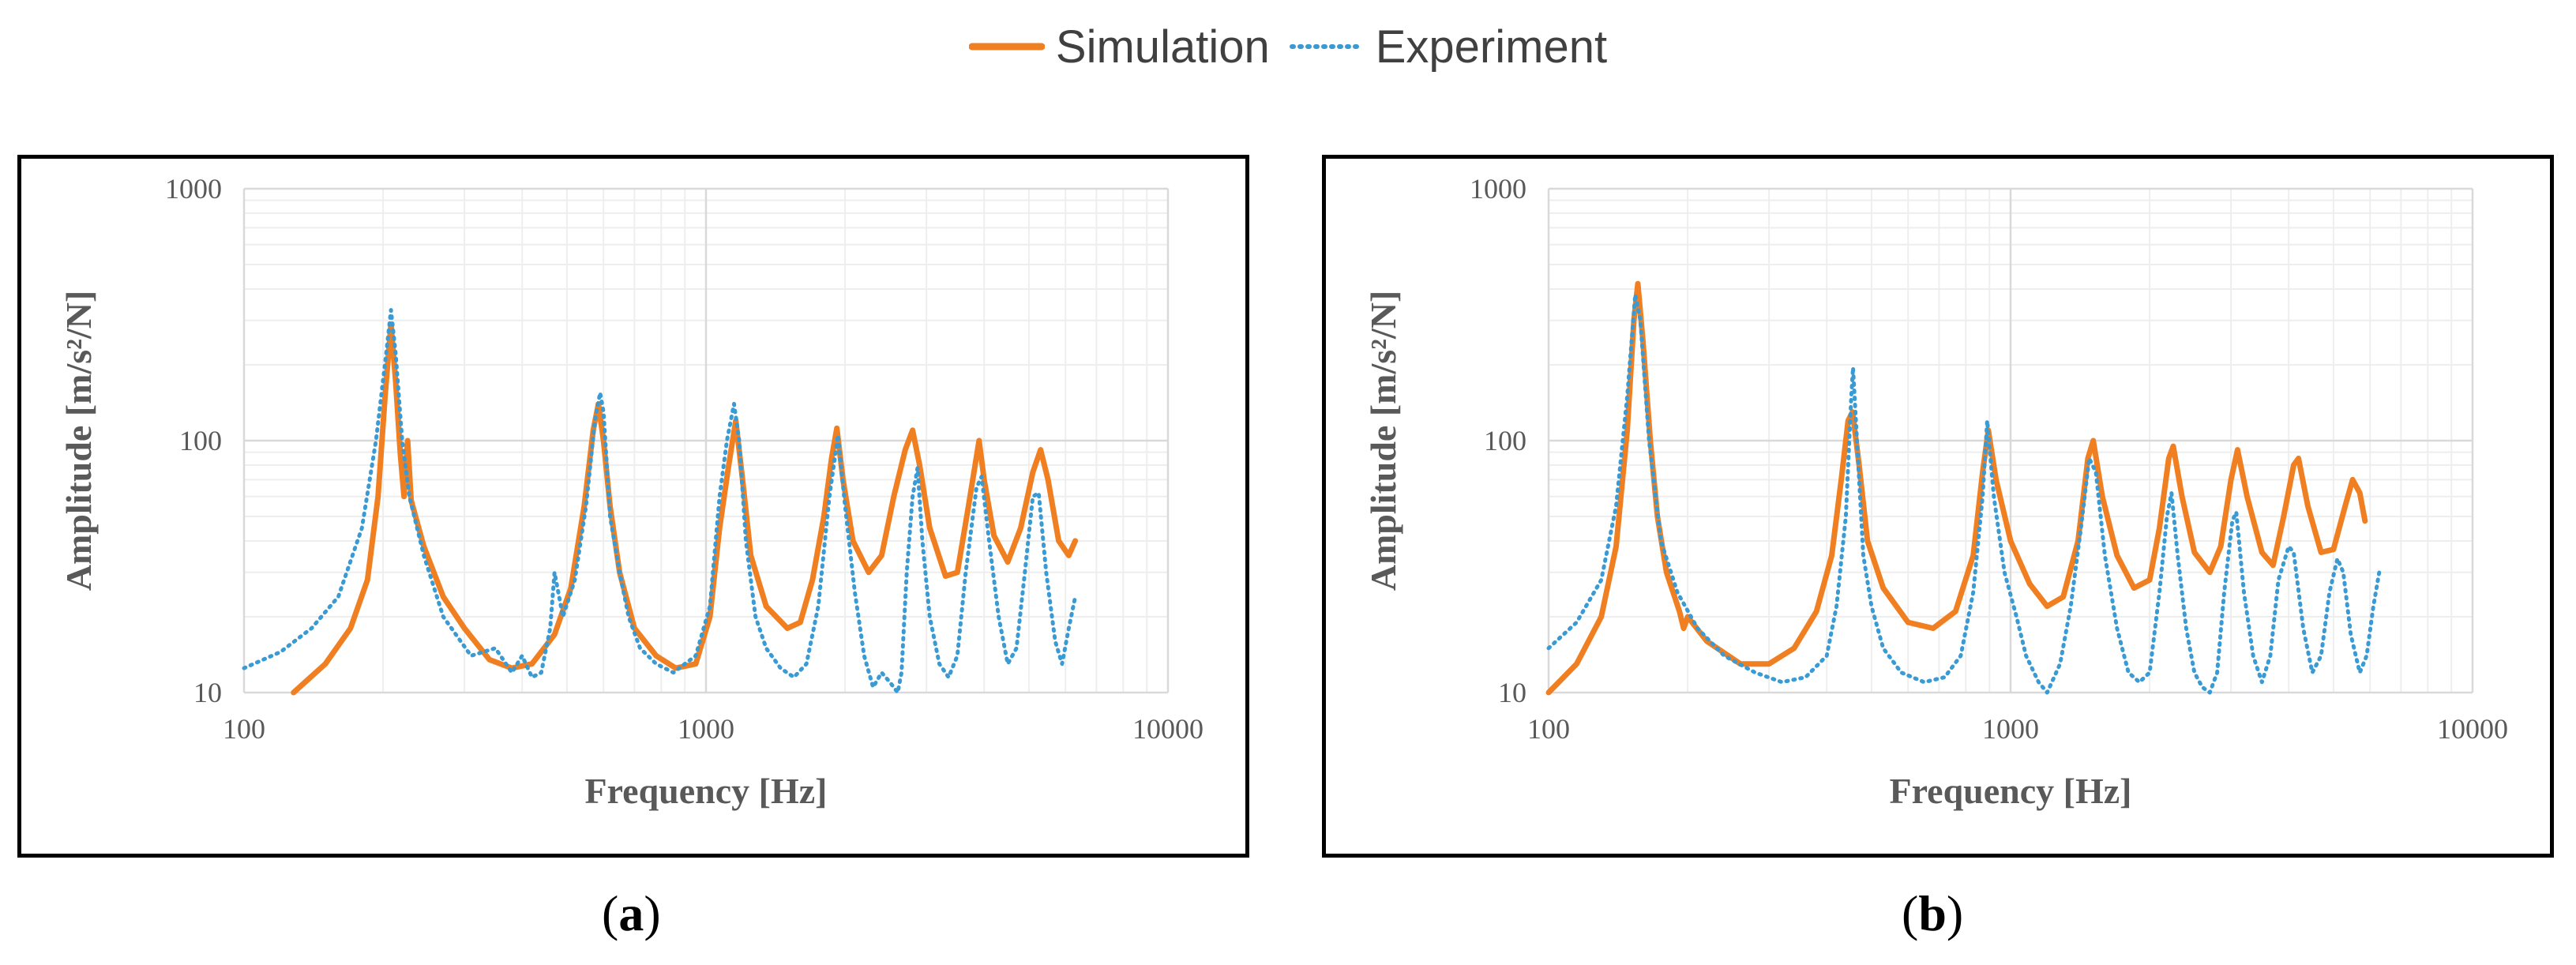 This screenshot has width=2576, height=965. I want to click on legend-item-experiment: Experiment, so click(1448, 47).